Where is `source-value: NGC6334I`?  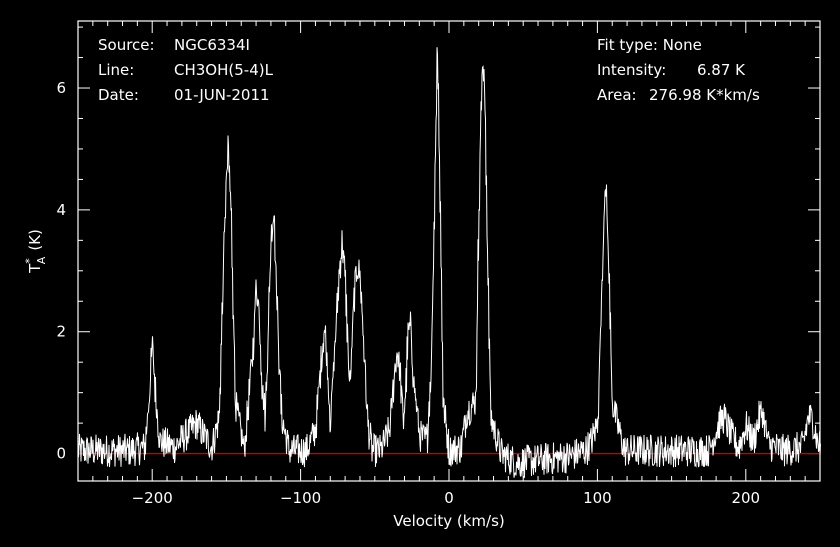 source-value: NGC6334I is located at coordinates (212, 45).